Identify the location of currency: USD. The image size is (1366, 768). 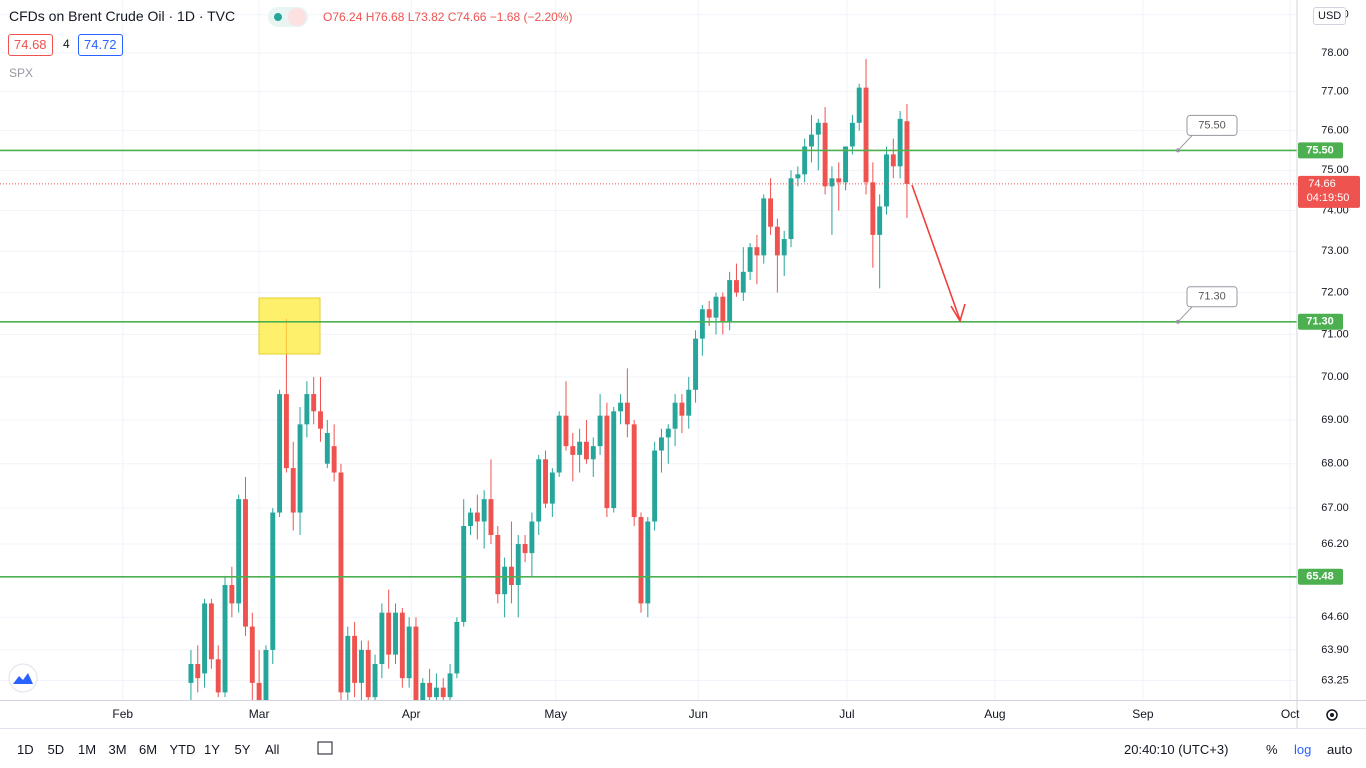
(1330, 16).